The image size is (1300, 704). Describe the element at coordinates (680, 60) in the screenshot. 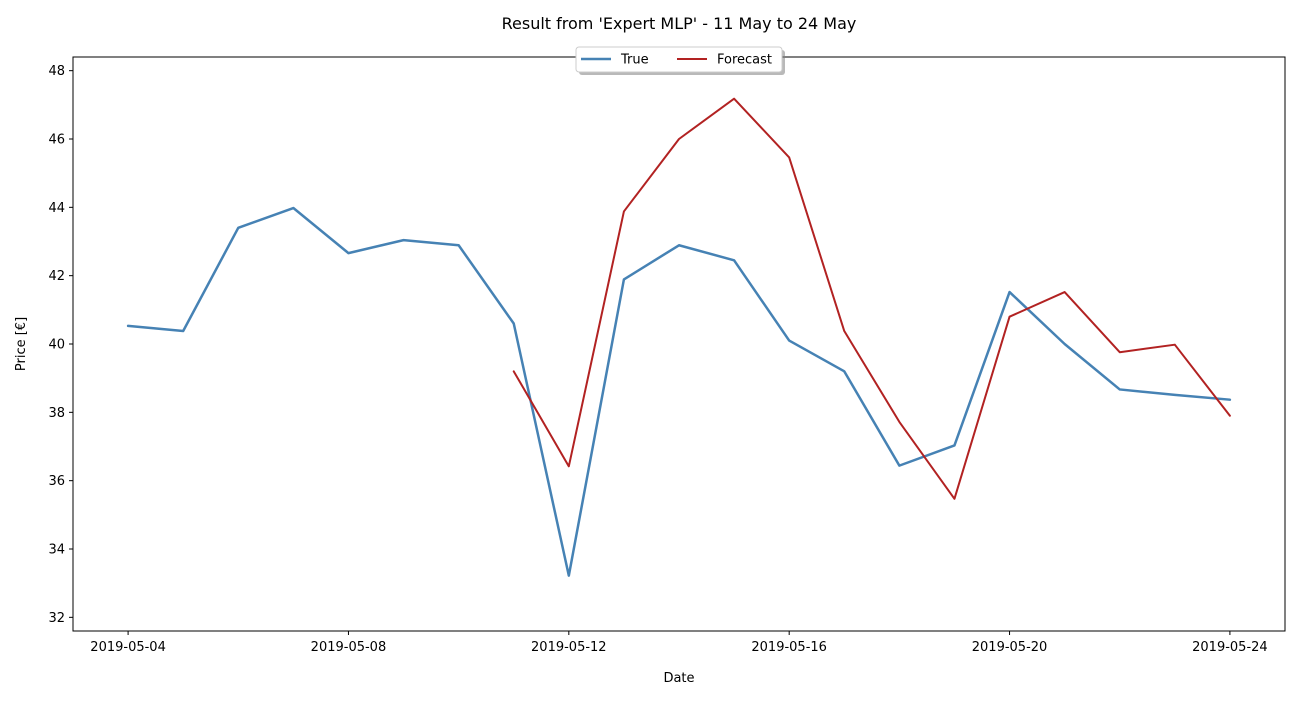

I see `legend: True Forecast` at that location.